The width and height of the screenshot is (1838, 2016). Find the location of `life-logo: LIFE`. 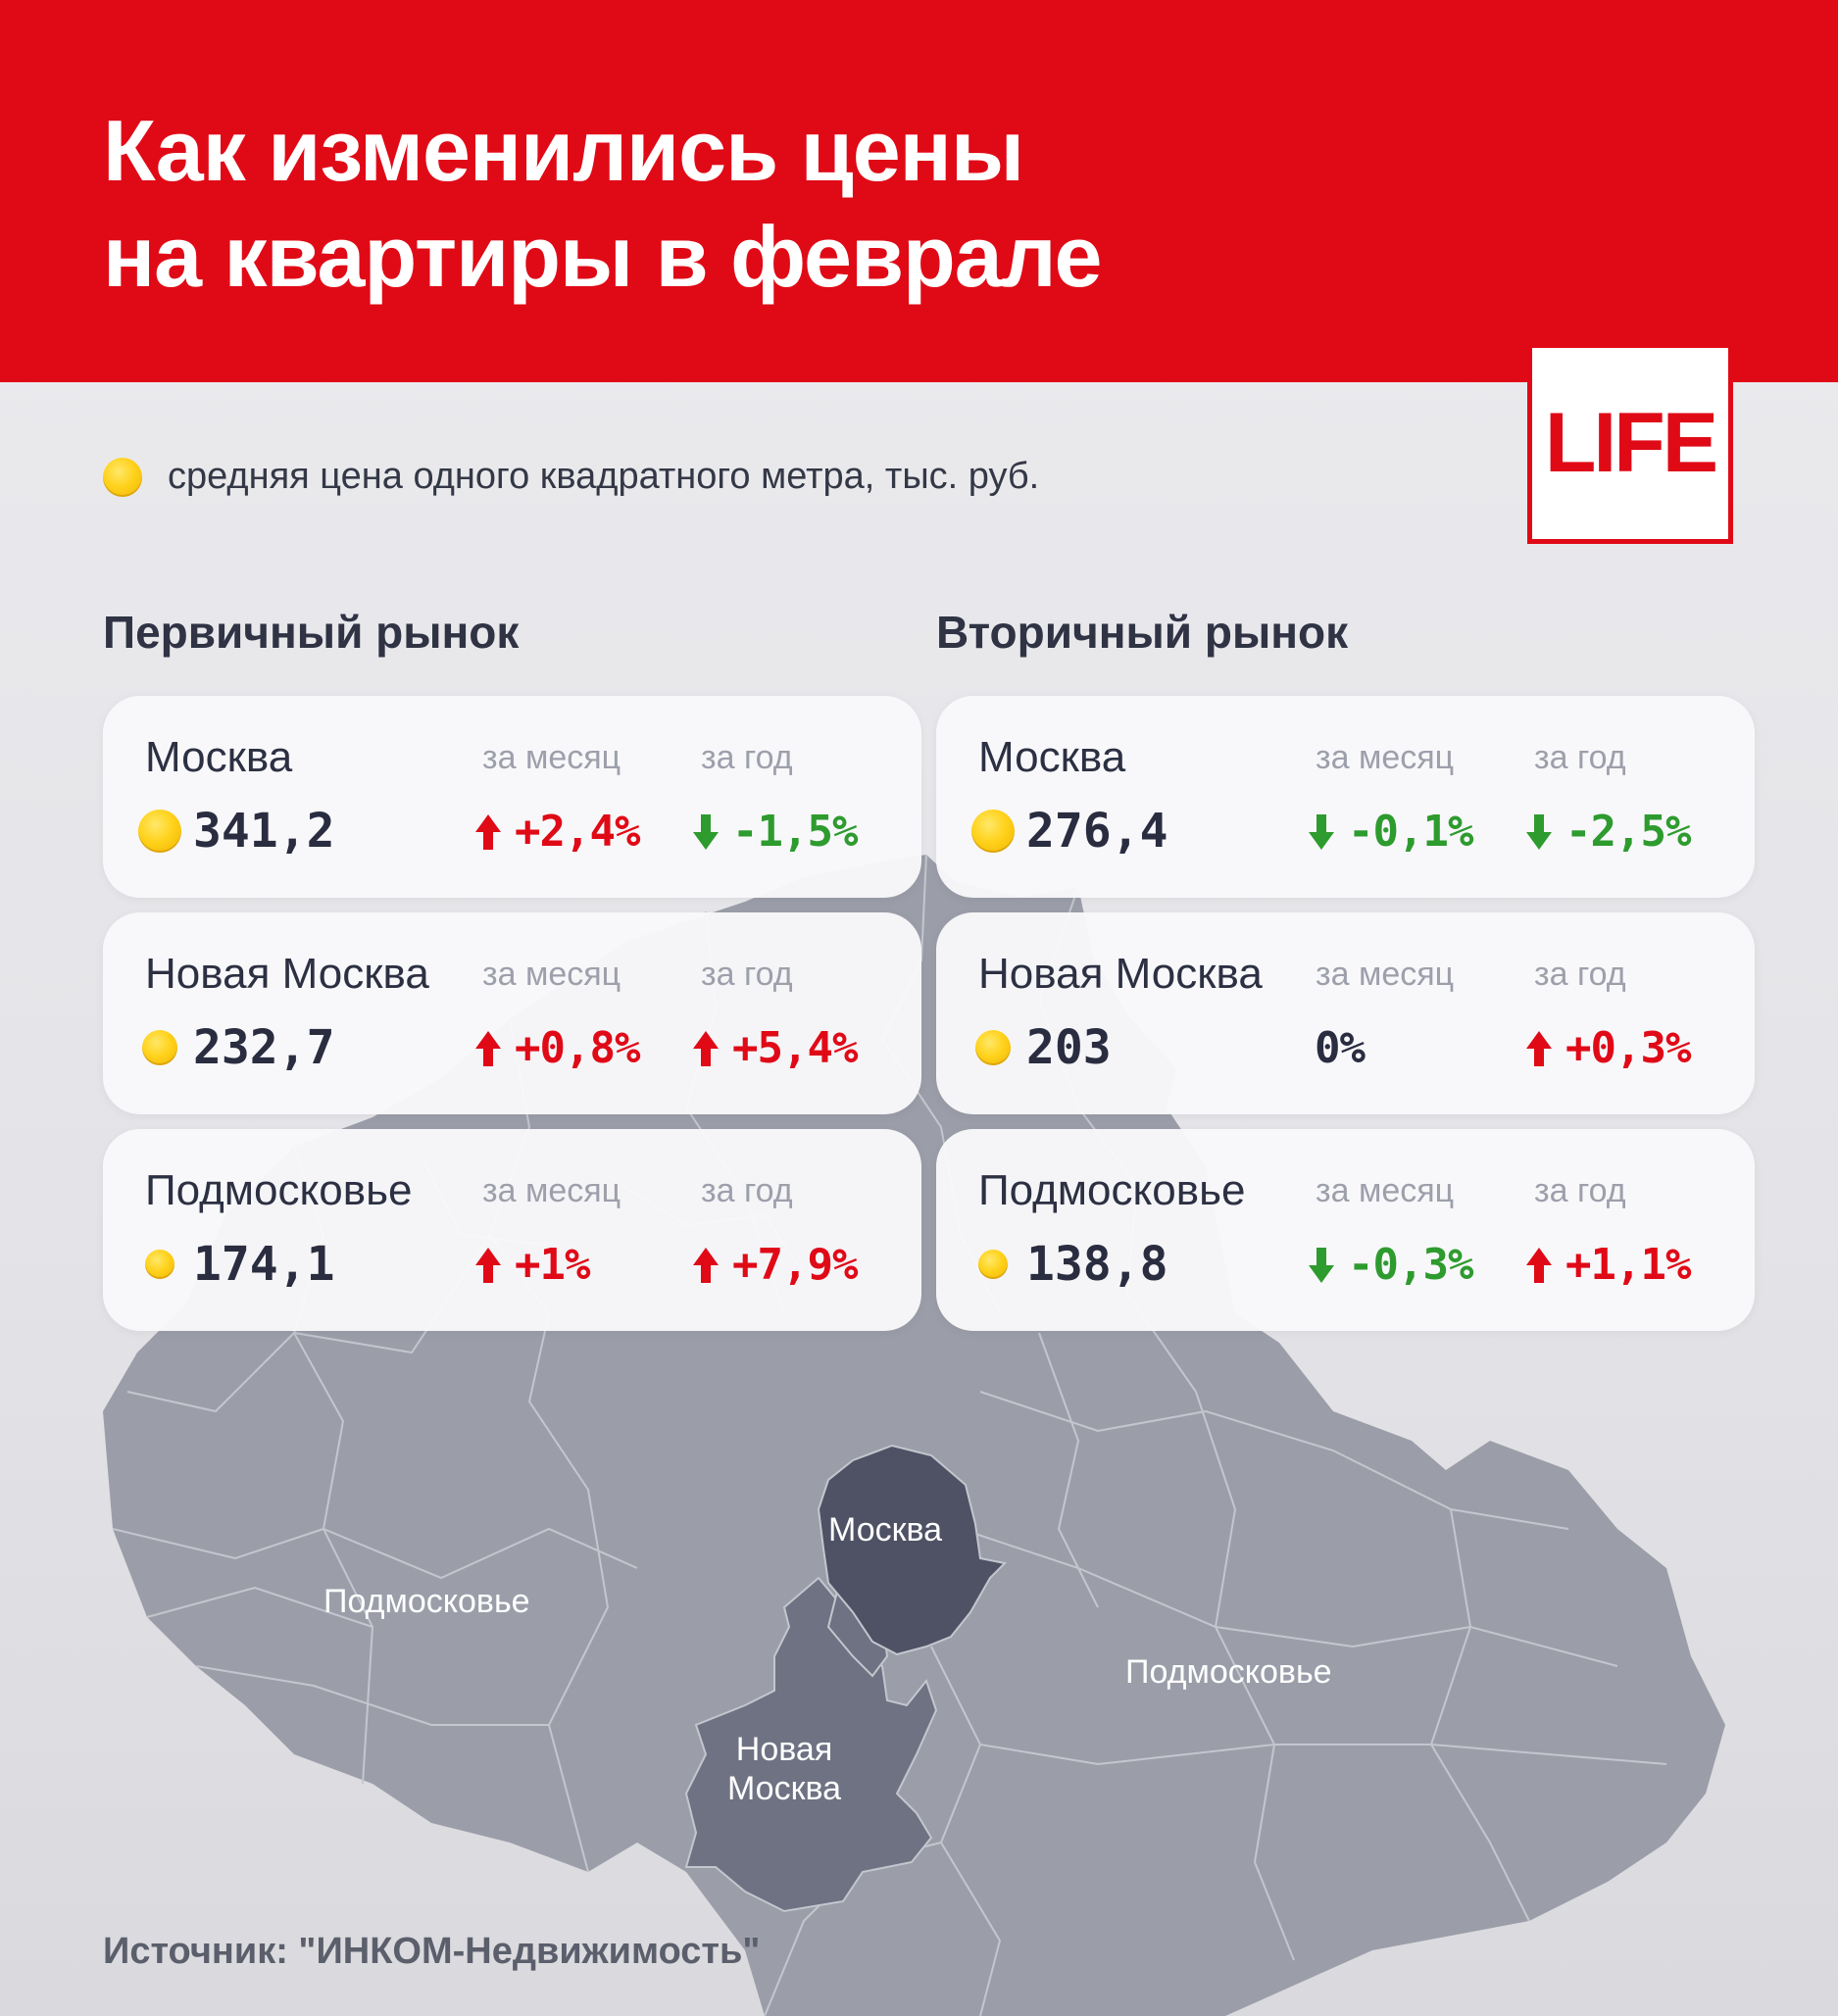

life-logo: LIFE is located at coordinates (1630, 443).